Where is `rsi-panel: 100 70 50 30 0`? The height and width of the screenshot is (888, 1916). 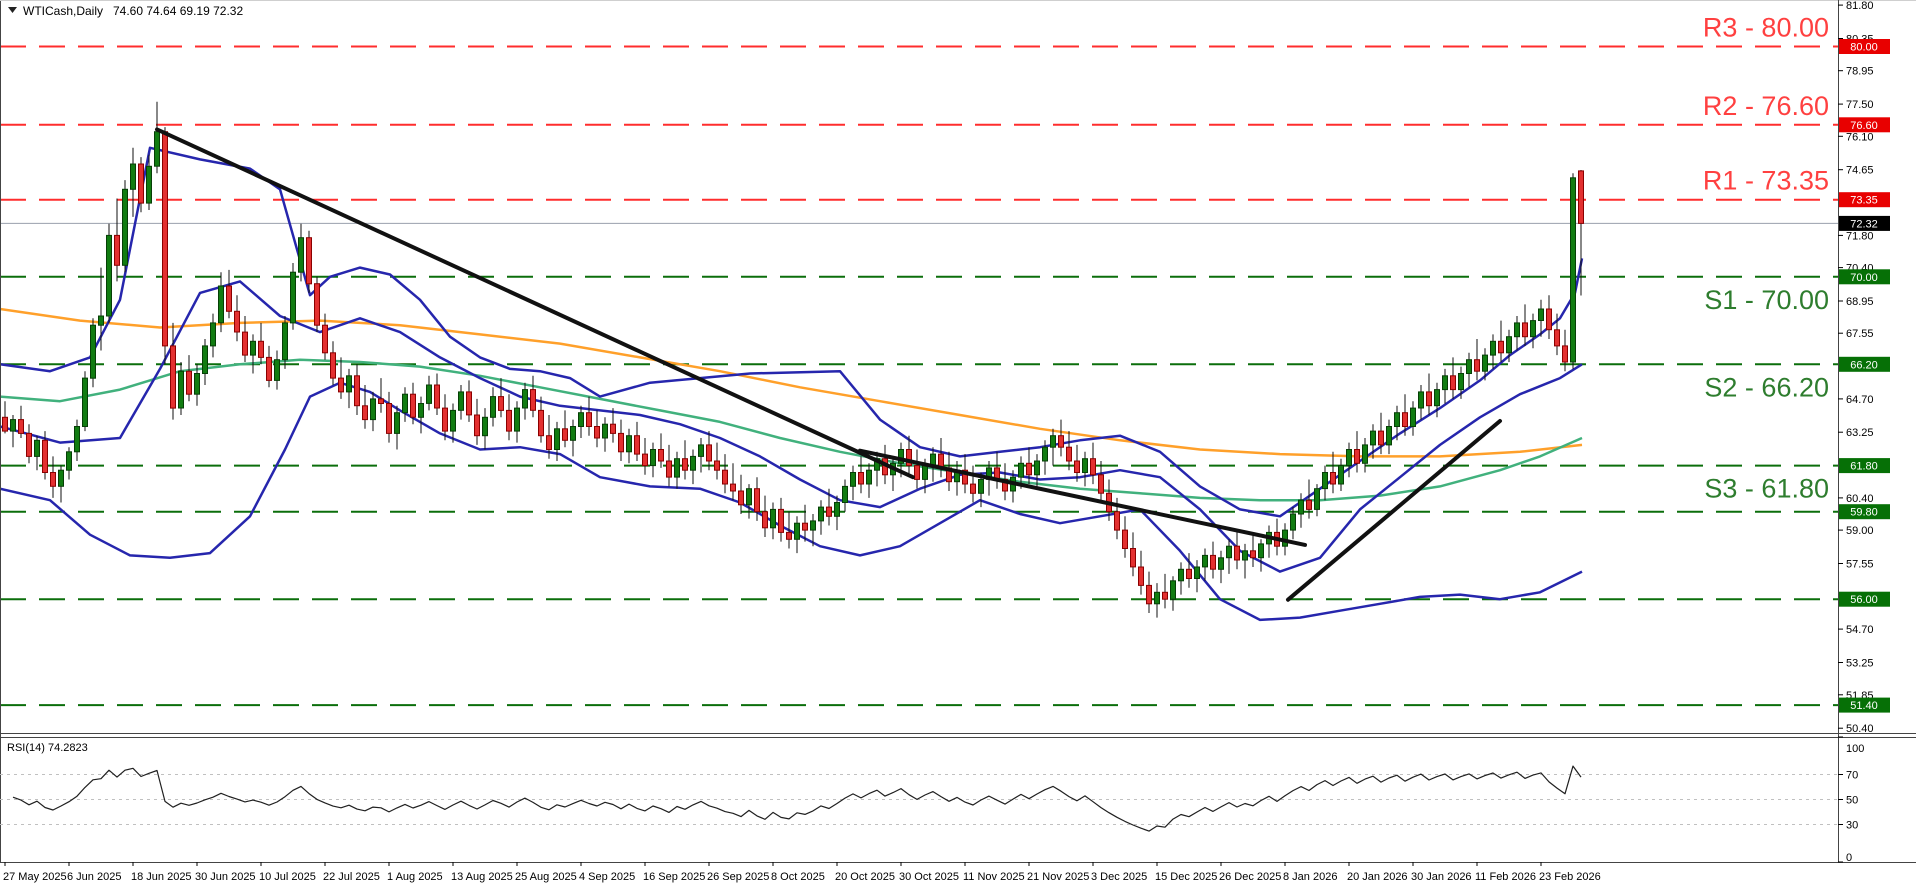
rsi-panel: 100 70 50 30 0 is located at coordinates (932, 800).